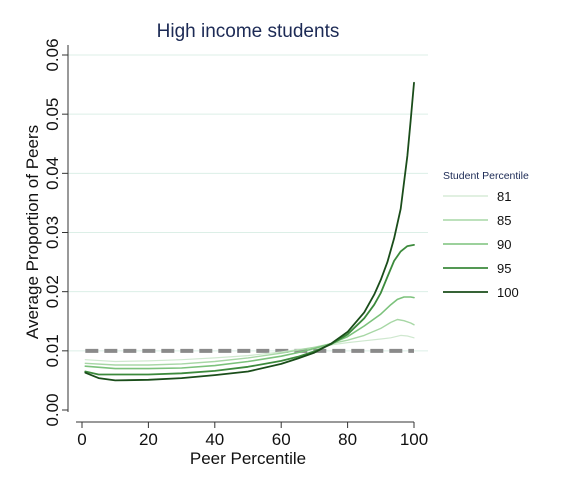 The width and height of the screenshot is (576, 492). What do you see at coordinates (52, 232) in the screenshot?
I see `y-tick-label: 0.03` at bounding box center [52, 232].